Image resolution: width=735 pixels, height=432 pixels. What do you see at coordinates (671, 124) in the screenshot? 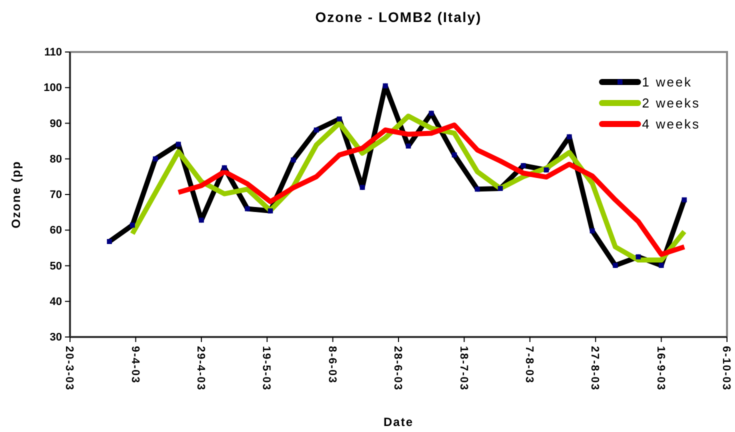
I see `legend-label: 4 weeks` at bounding box center [671, 124].